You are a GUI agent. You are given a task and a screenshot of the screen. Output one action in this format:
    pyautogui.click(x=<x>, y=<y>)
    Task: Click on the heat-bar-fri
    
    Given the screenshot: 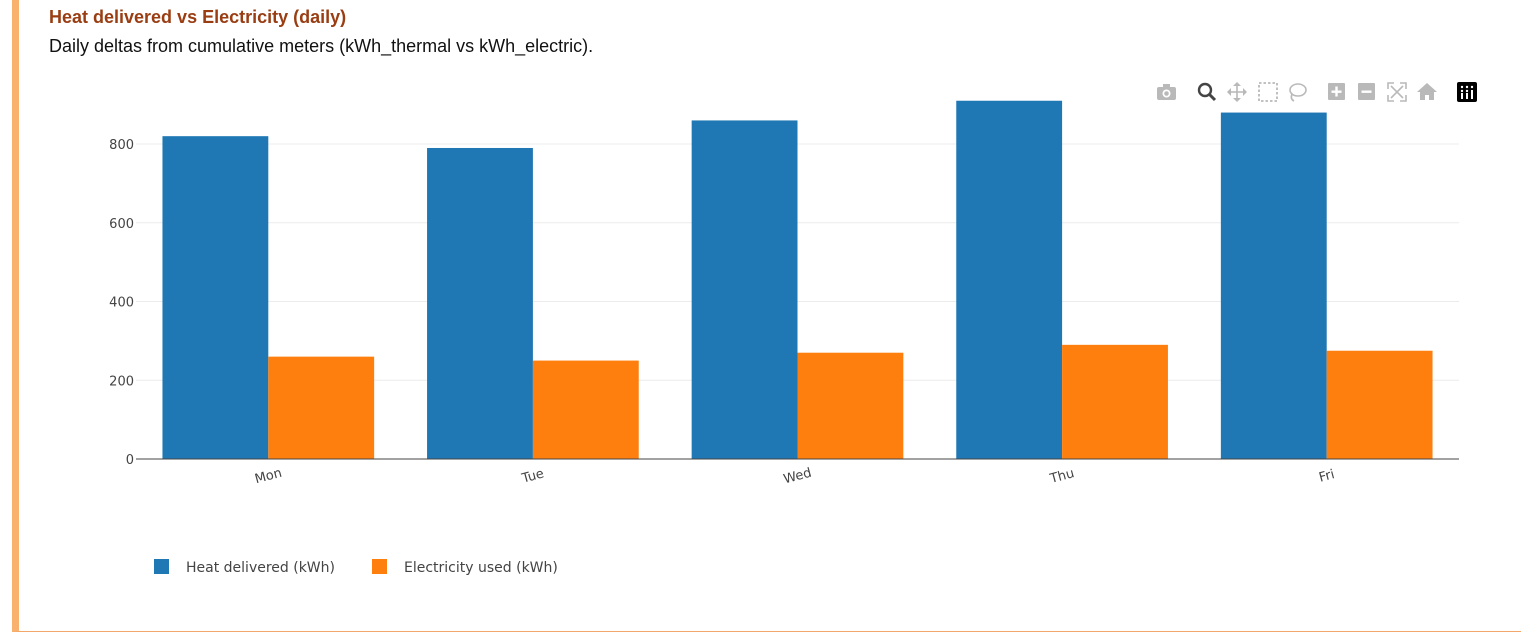 What is the action you would take?
    pyautogui.click(x=1273, y=285)
    